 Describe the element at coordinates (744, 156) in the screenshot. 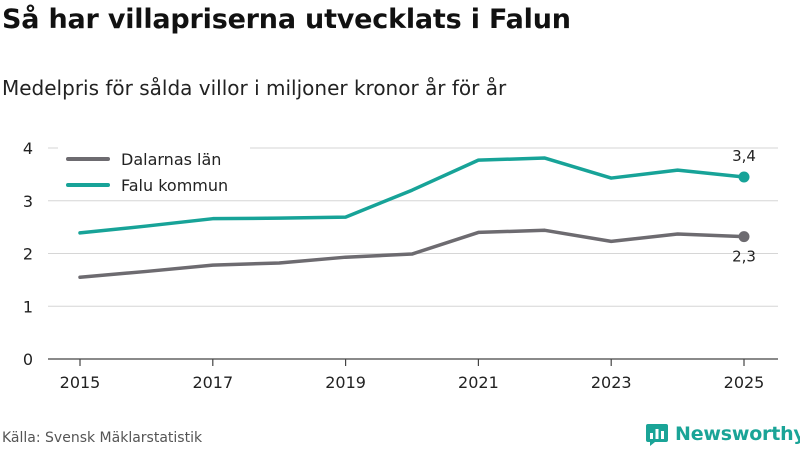

I see `end-value-label: 3,4` at that location.